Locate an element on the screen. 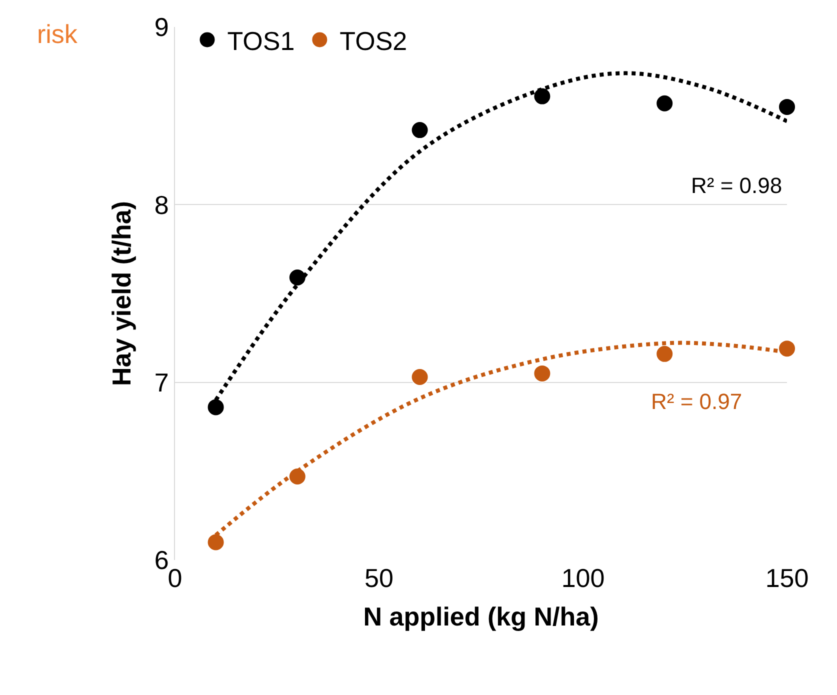 The width and height of the screenshot is (837, 695). y-tick-label: 9 is located at coordinates (161, 27).